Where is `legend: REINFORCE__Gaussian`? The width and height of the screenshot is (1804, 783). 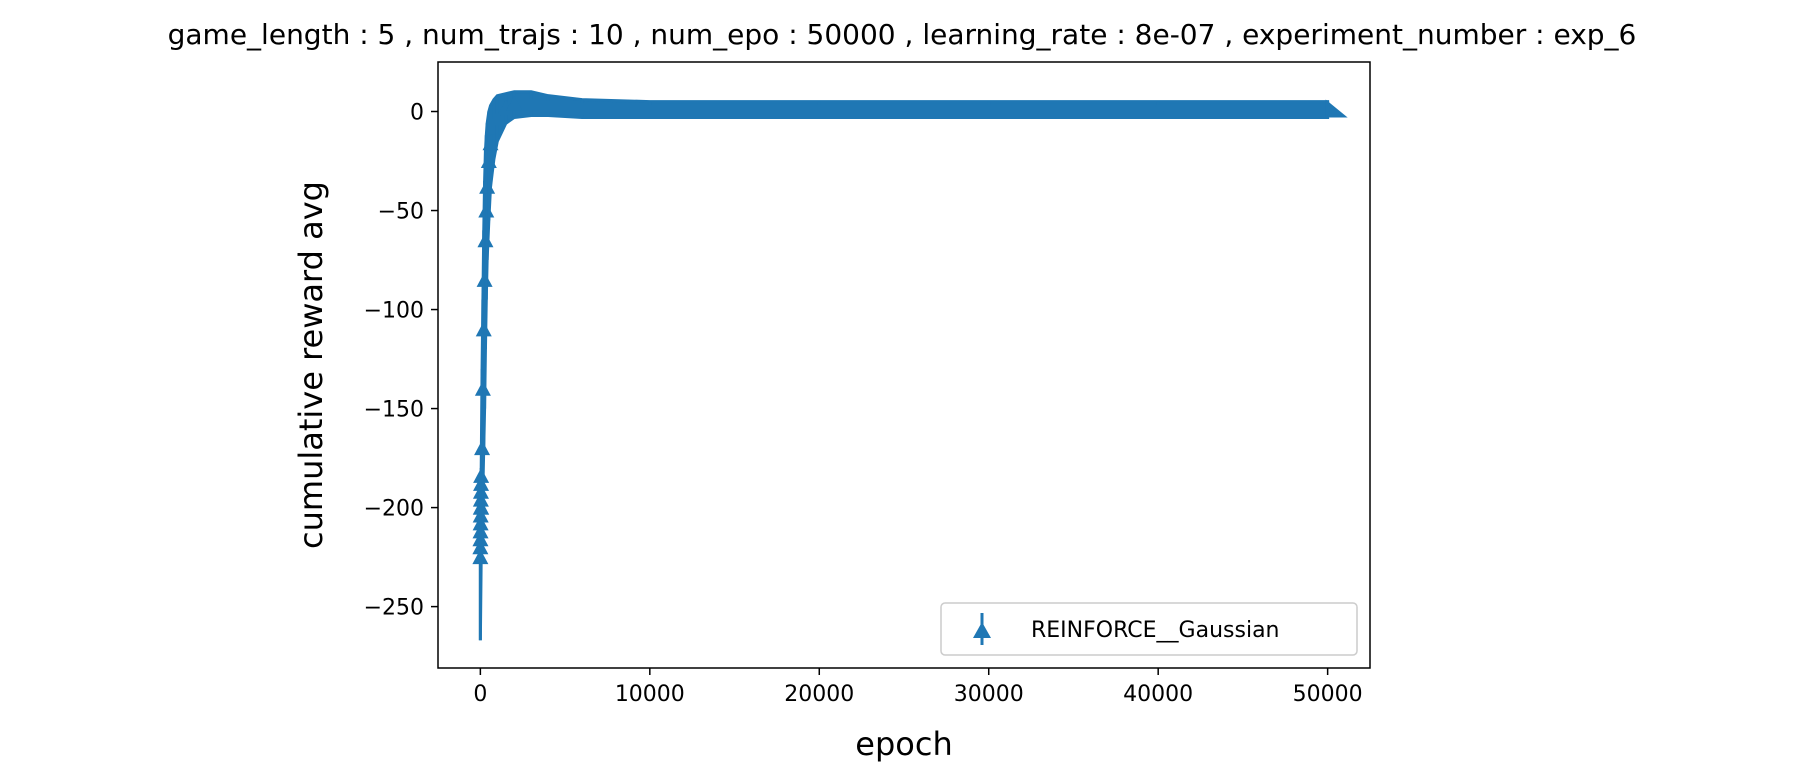
legend: REINFORCE__Gaussian is located at coordinates (1149, 629).